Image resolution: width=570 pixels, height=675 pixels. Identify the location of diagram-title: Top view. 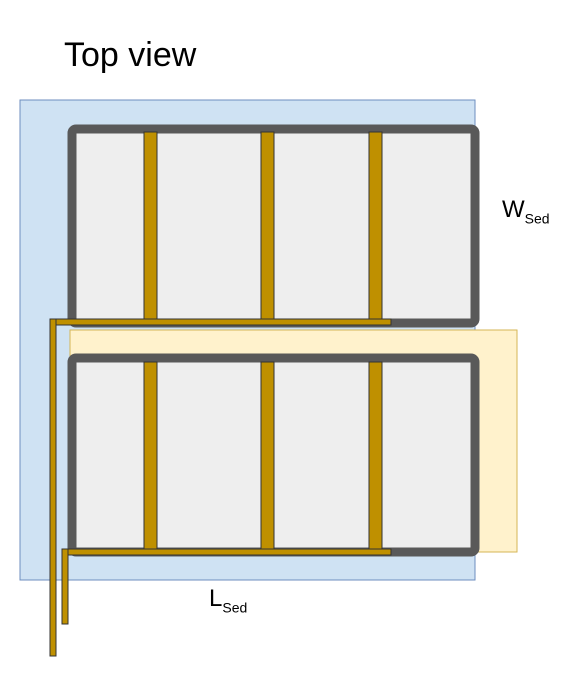
(130, 55).